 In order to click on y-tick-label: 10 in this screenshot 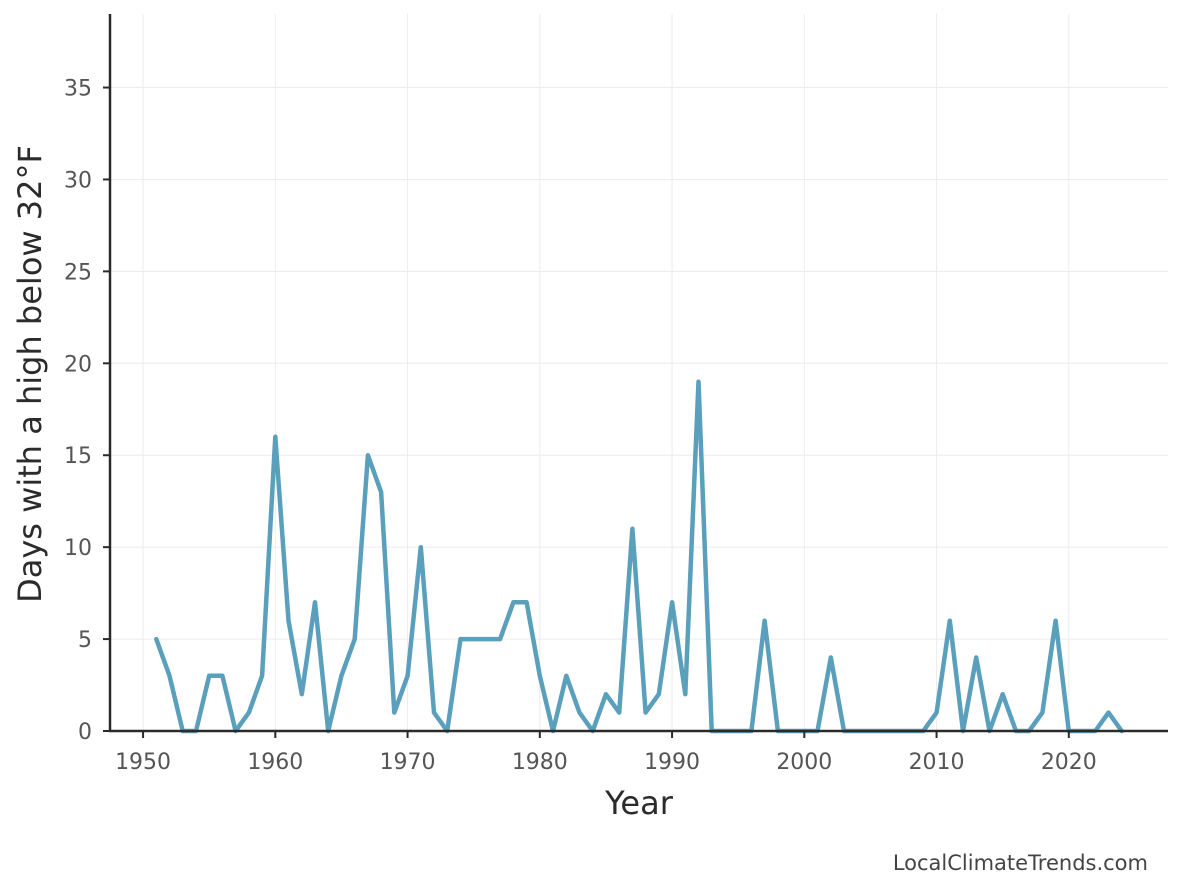, I will do `click(78, 548)`.